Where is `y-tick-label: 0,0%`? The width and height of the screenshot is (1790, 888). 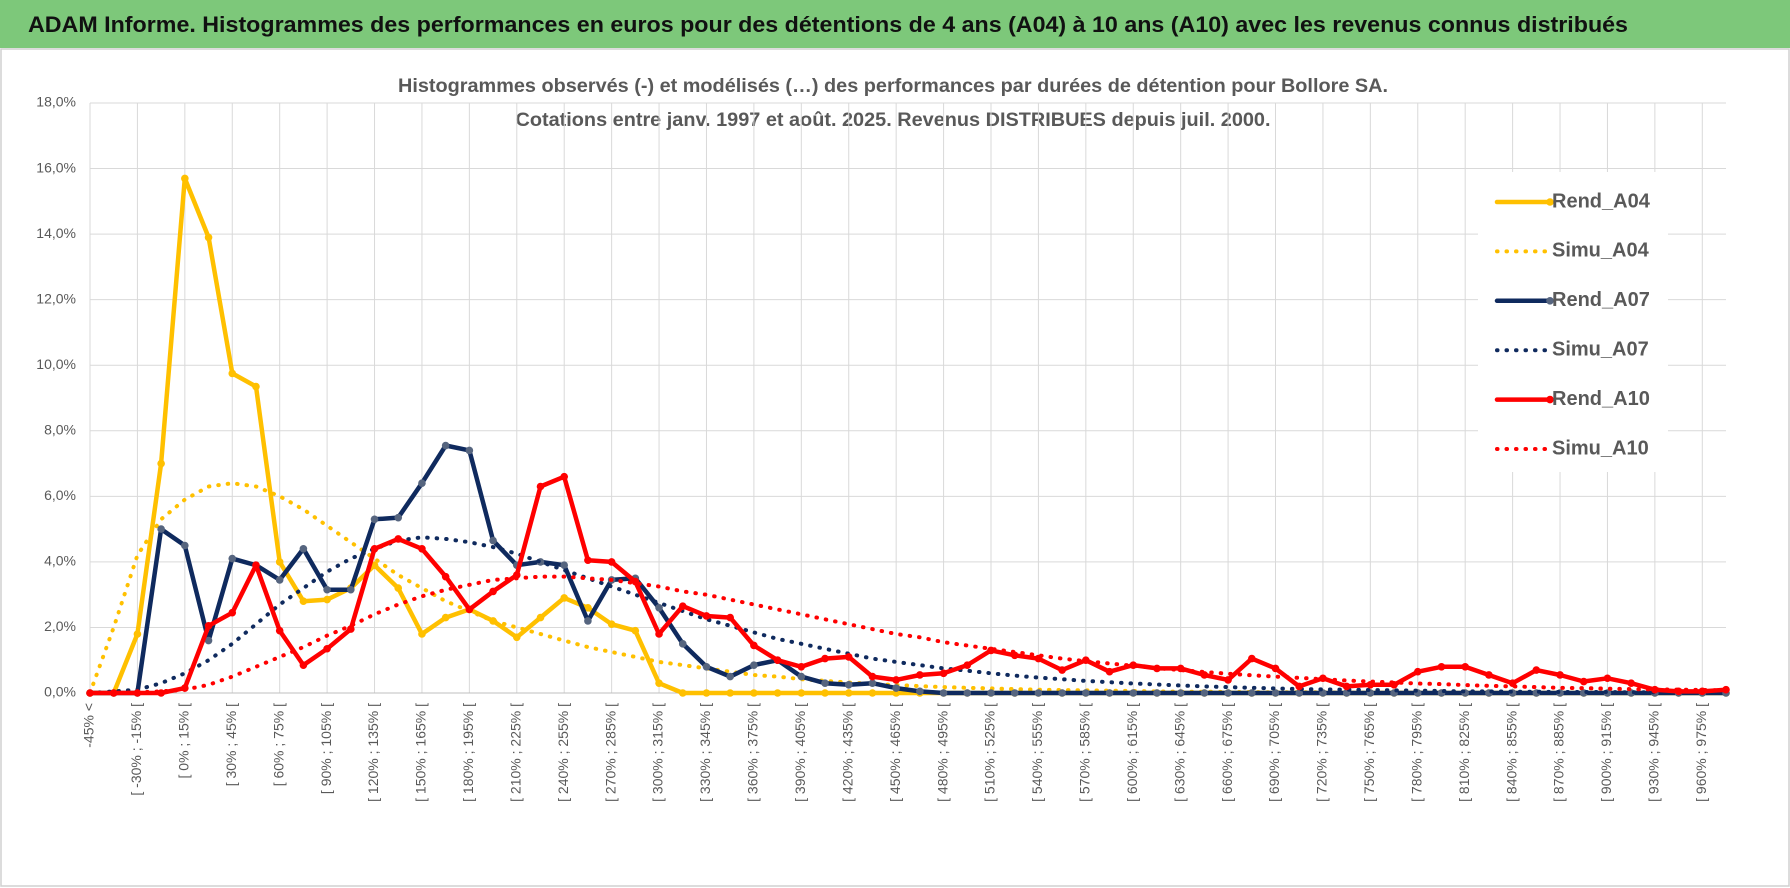 y-tick-label: 0,0% is located at coordinates (60, 692).